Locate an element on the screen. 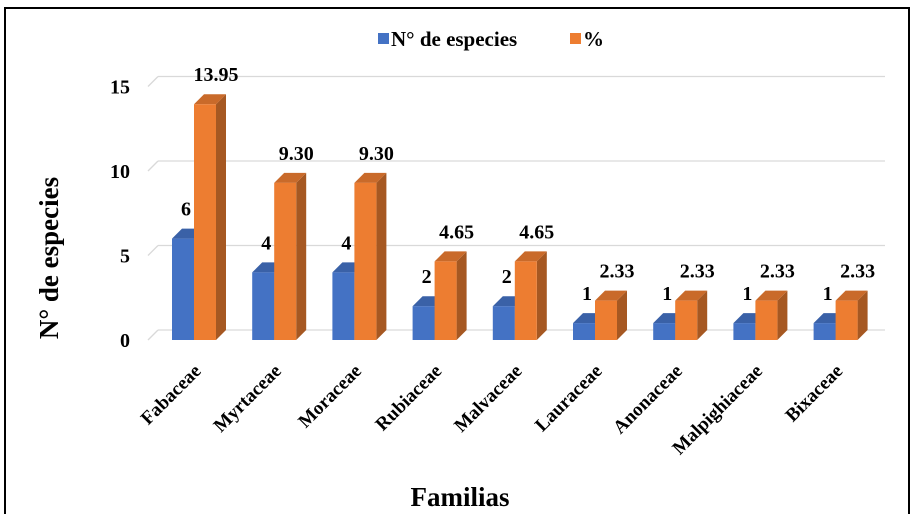 The width and height of the screenshot is (914, 514). bar-percent-moraceae is located at coordinates (370, 256).